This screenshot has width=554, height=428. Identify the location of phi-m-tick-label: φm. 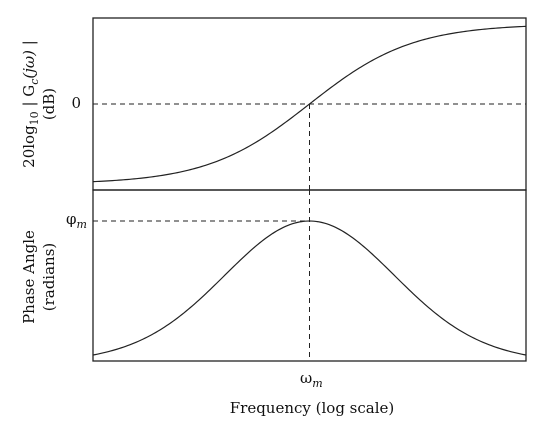
(76, 220).